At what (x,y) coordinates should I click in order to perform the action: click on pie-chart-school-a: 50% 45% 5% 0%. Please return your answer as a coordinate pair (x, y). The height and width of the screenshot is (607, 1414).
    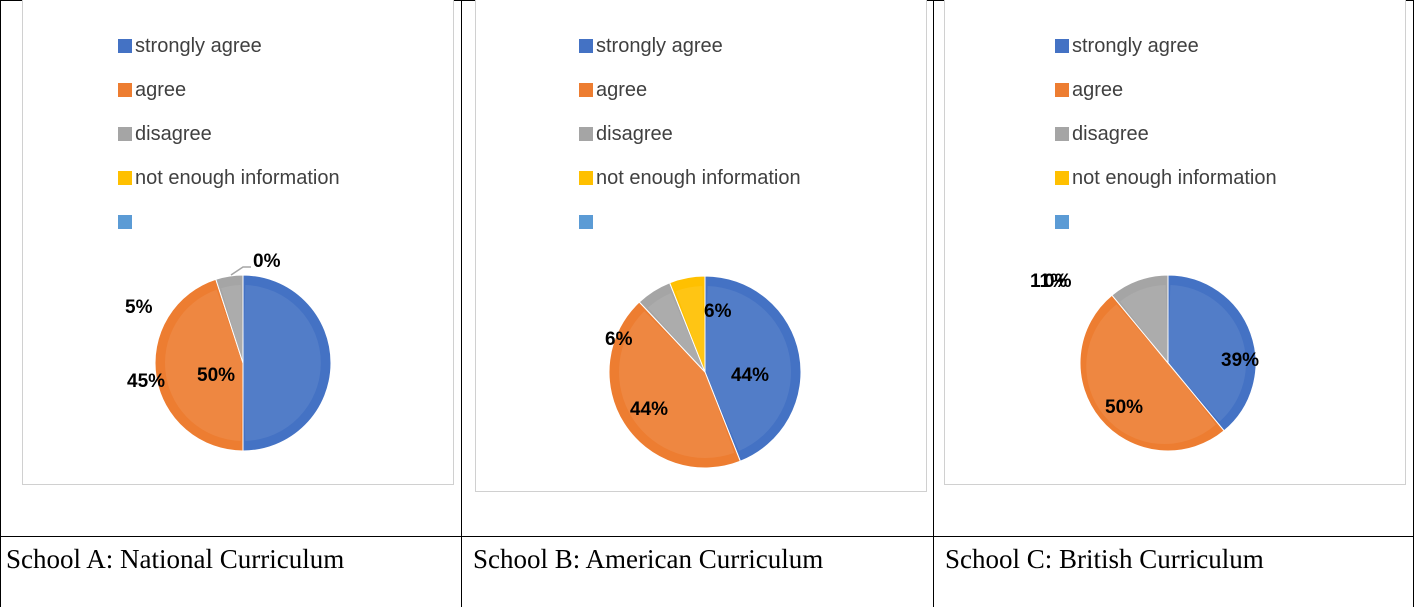
    Looking at the image, I should click on (228, 351).